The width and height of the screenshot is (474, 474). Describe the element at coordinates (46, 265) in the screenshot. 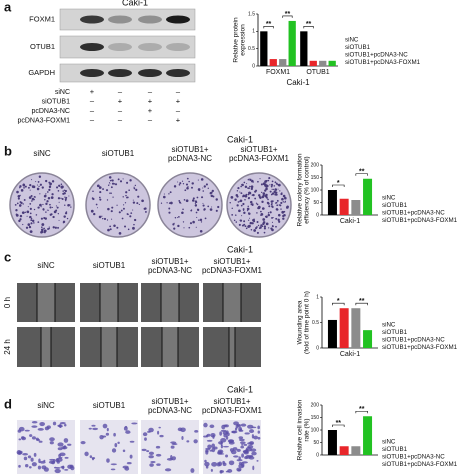

I see `column-label: siNC` at that location.